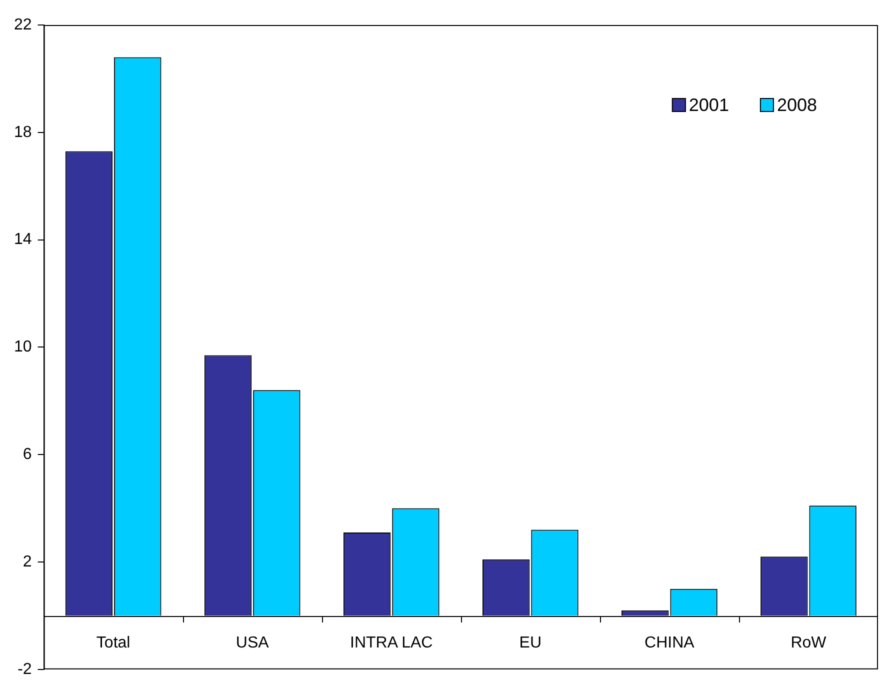 The width and height of the screenshot is (880, 685). Describe the element at coordinates (27, 561) in the screenshot. I see `y-tick-label: 2` at that location.